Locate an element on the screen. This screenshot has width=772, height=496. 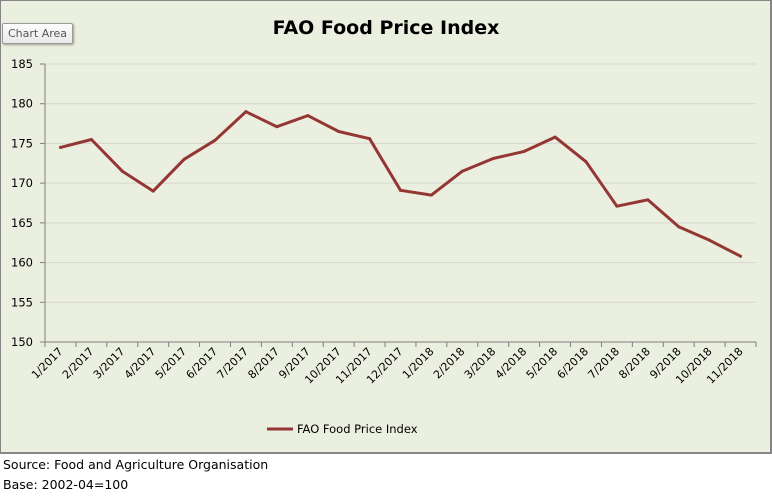
x-tick-label: 4/2018 is located at coordinates (511, 363).